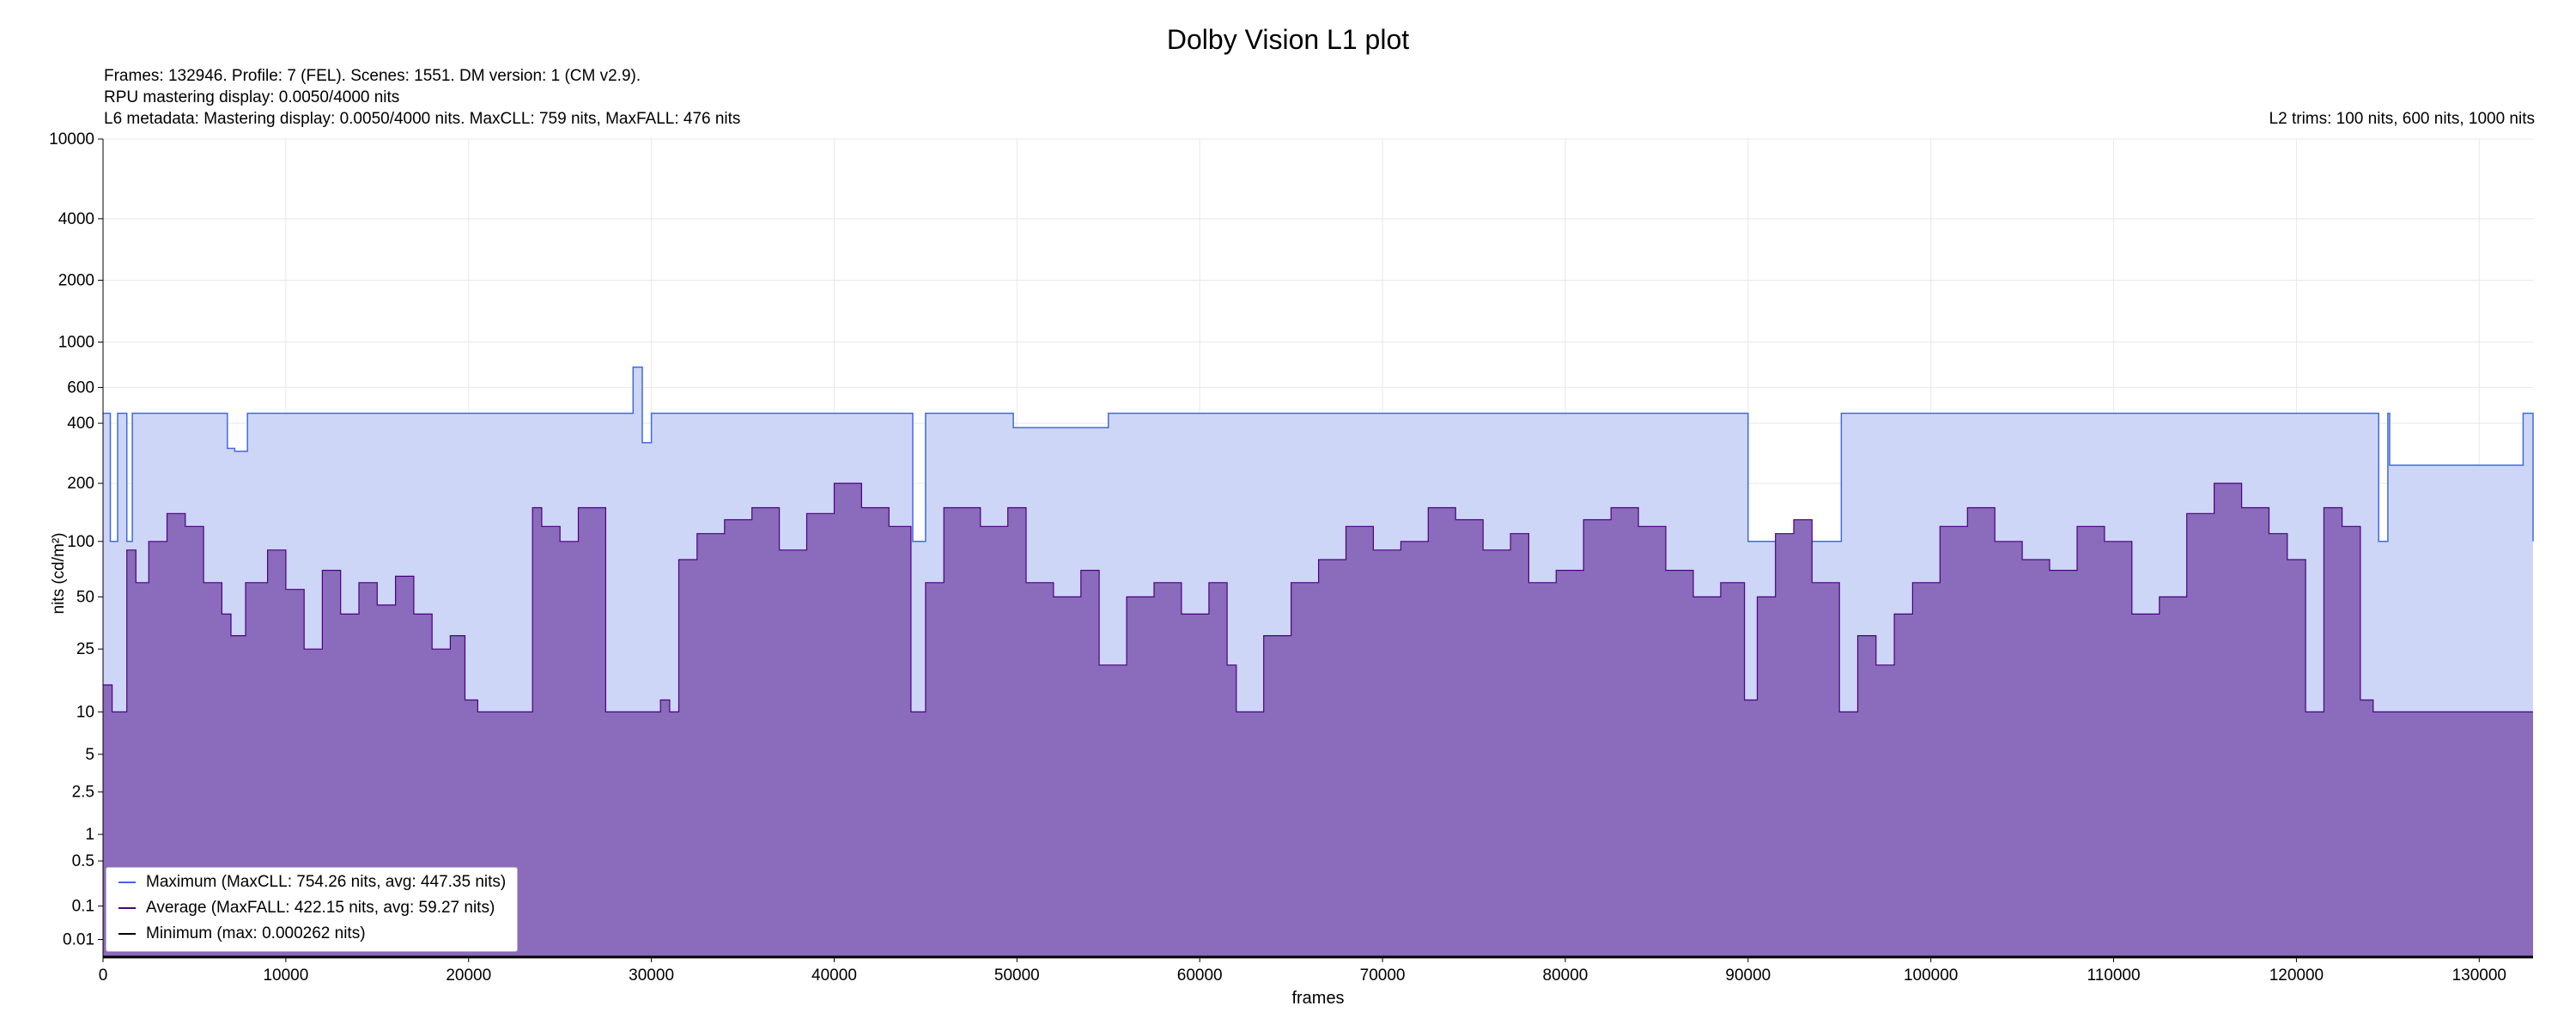 The image size is (2576, 1030). Describe the element at coordinates (76, 343) in the screenshot. I see `y-tick-label: 1000` at that location.